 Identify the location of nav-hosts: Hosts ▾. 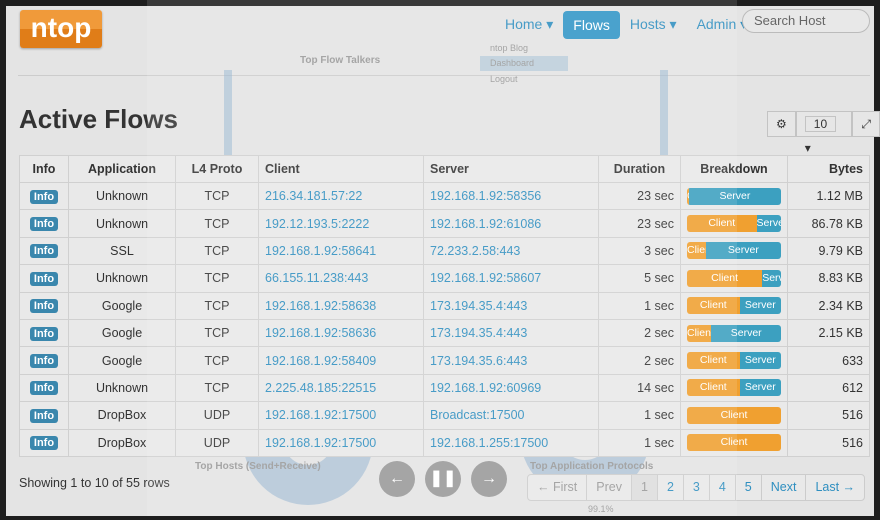
(653, 24).